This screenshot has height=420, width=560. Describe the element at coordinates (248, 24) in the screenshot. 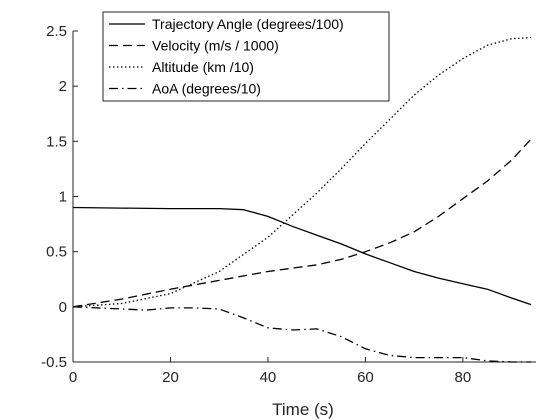

I see `legend-label: Trajectory Angle (degrees/100)` at that location.